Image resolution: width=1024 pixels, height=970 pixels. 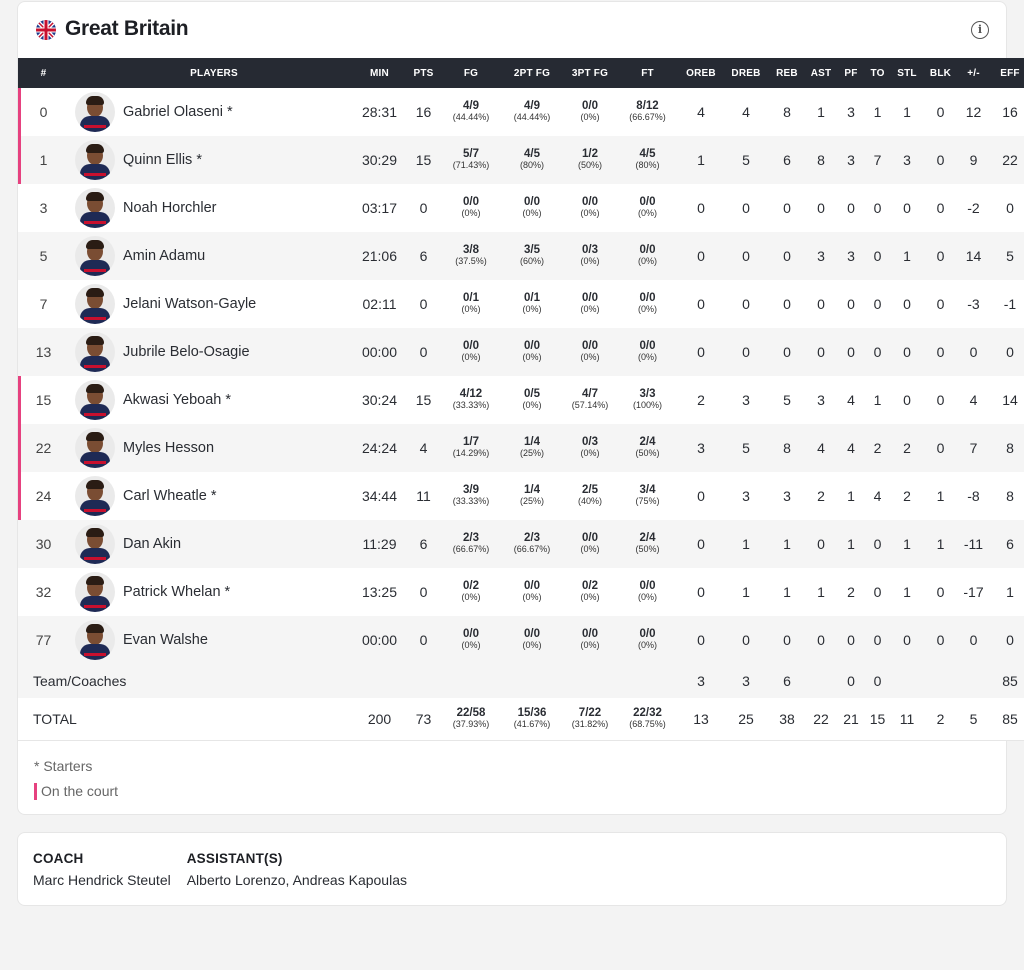 I want to click on col-plus-minus: +/-, so click(x=973, y=73).